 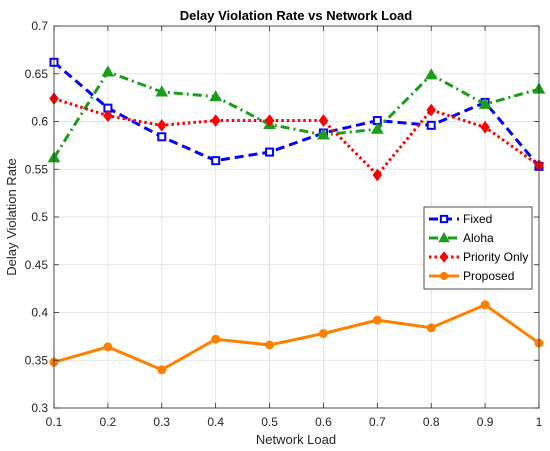 What do you see at coordinates (54, 422) in the screenshot?
I see `x-tick-label: 0.1` at bounding box center [54, 422].